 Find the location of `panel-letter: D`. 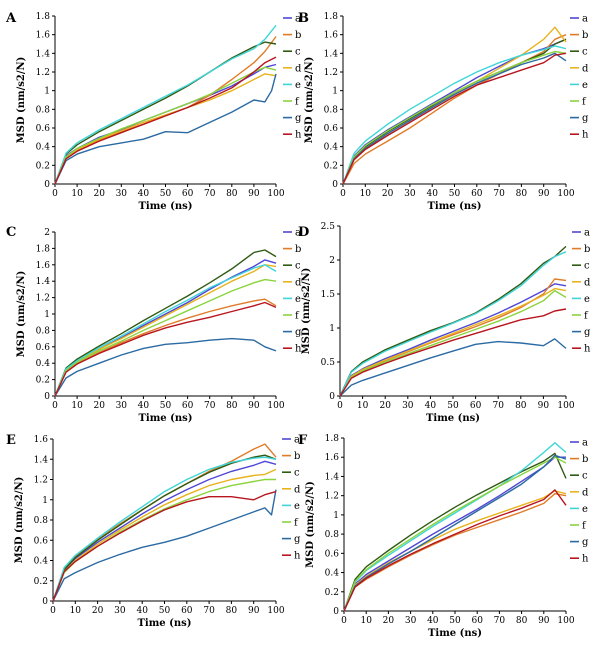

panel-letter: D is located at coordinates (303, 232).